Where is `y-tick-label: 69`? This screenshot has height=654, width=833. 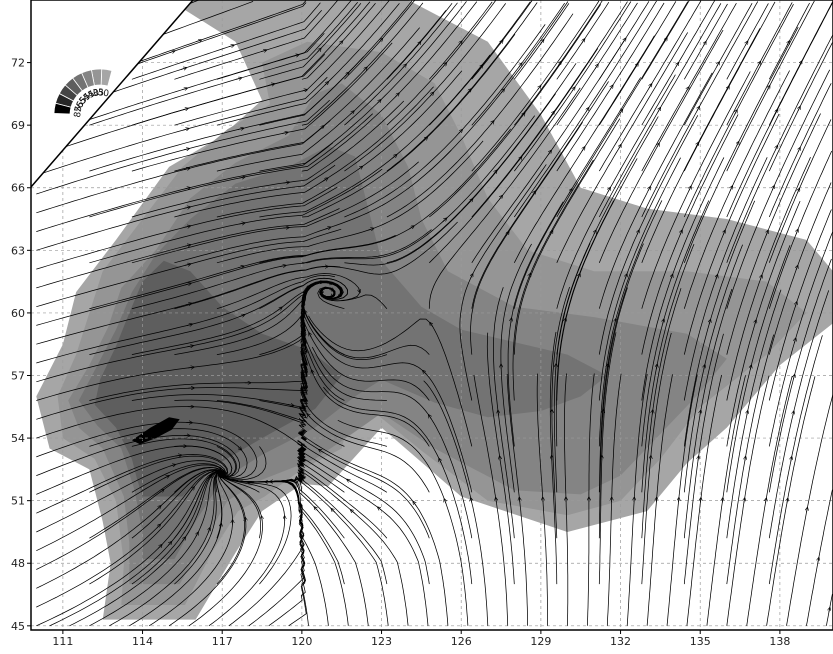 y-tick-label: 69 is located at coordinates (18, 125).